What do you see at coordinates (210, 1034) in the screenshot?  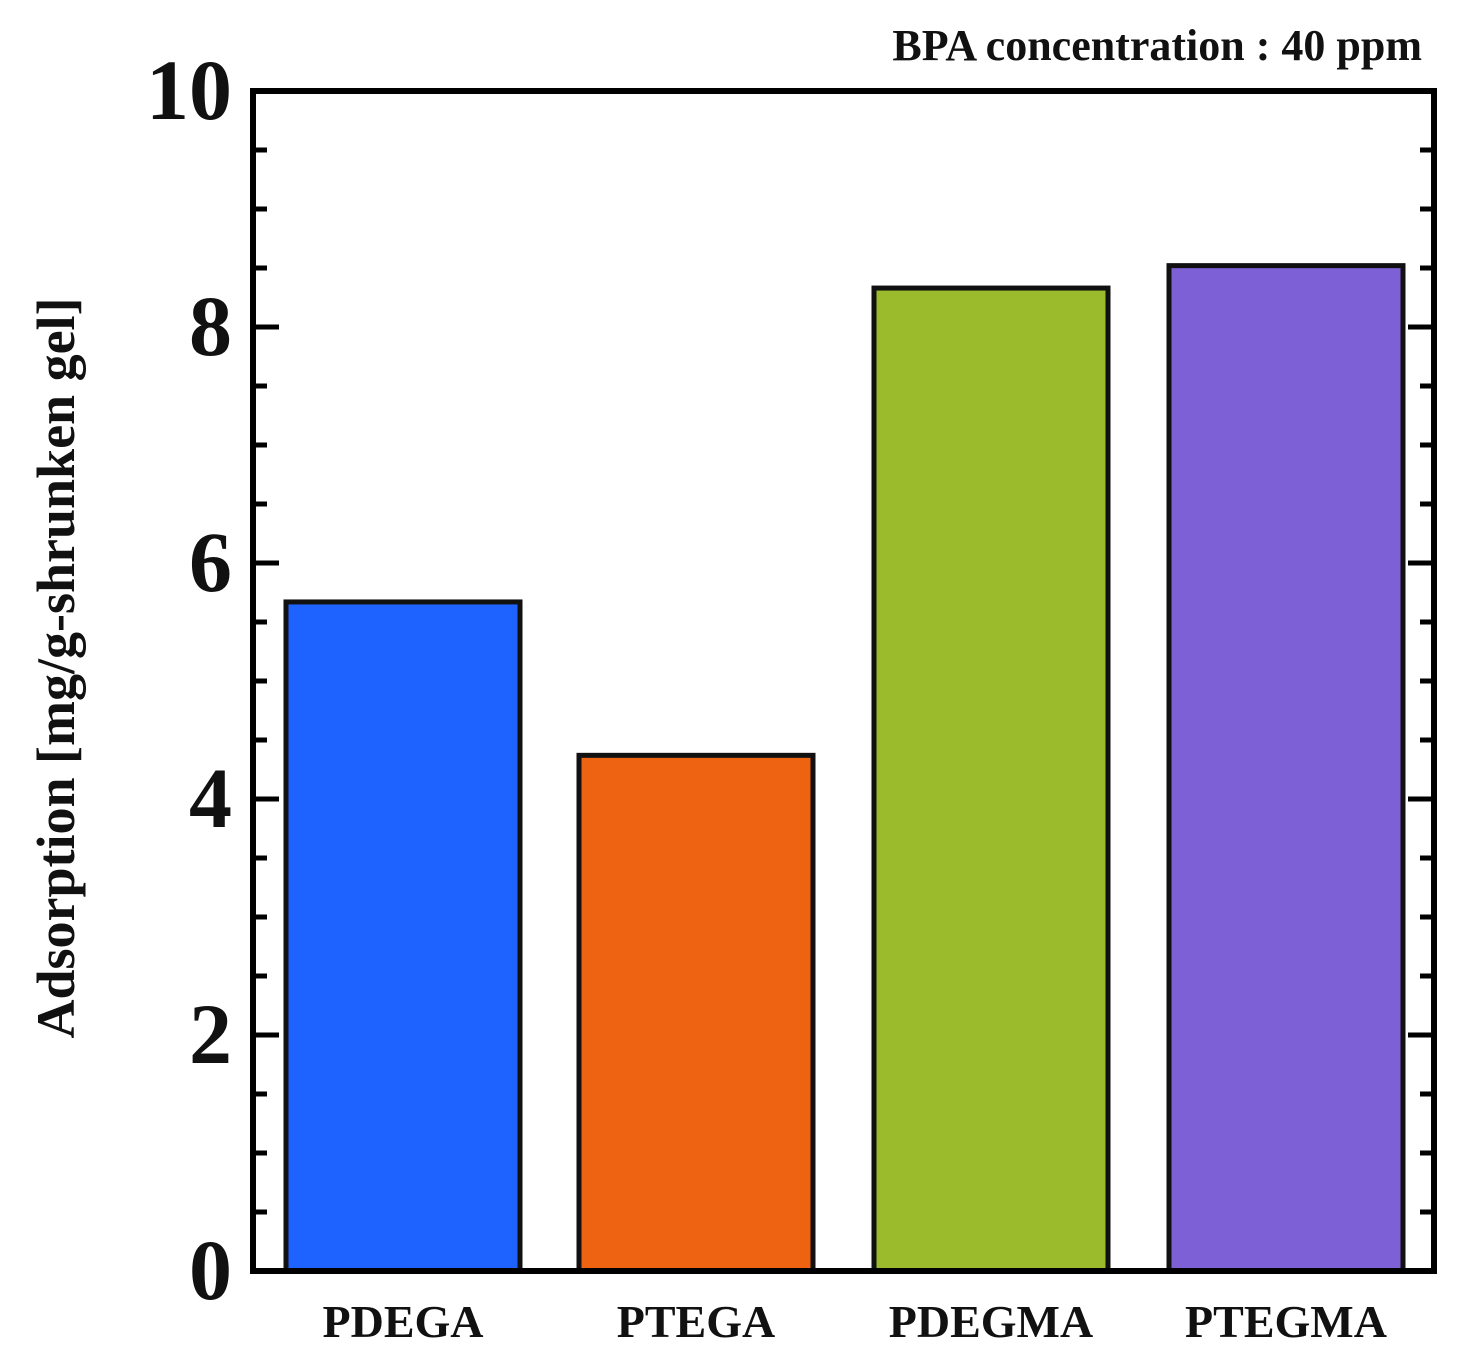 I see `y-tick-label-2: 2` at bounding box center [210, 1034].